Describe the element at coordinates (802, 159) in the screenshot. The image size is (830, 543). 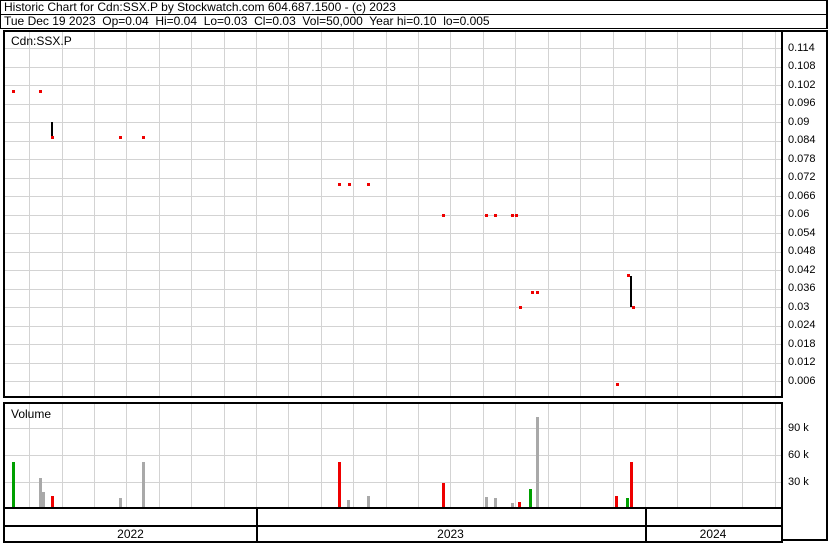
I see `price-tick-label: 0.078` at that location.